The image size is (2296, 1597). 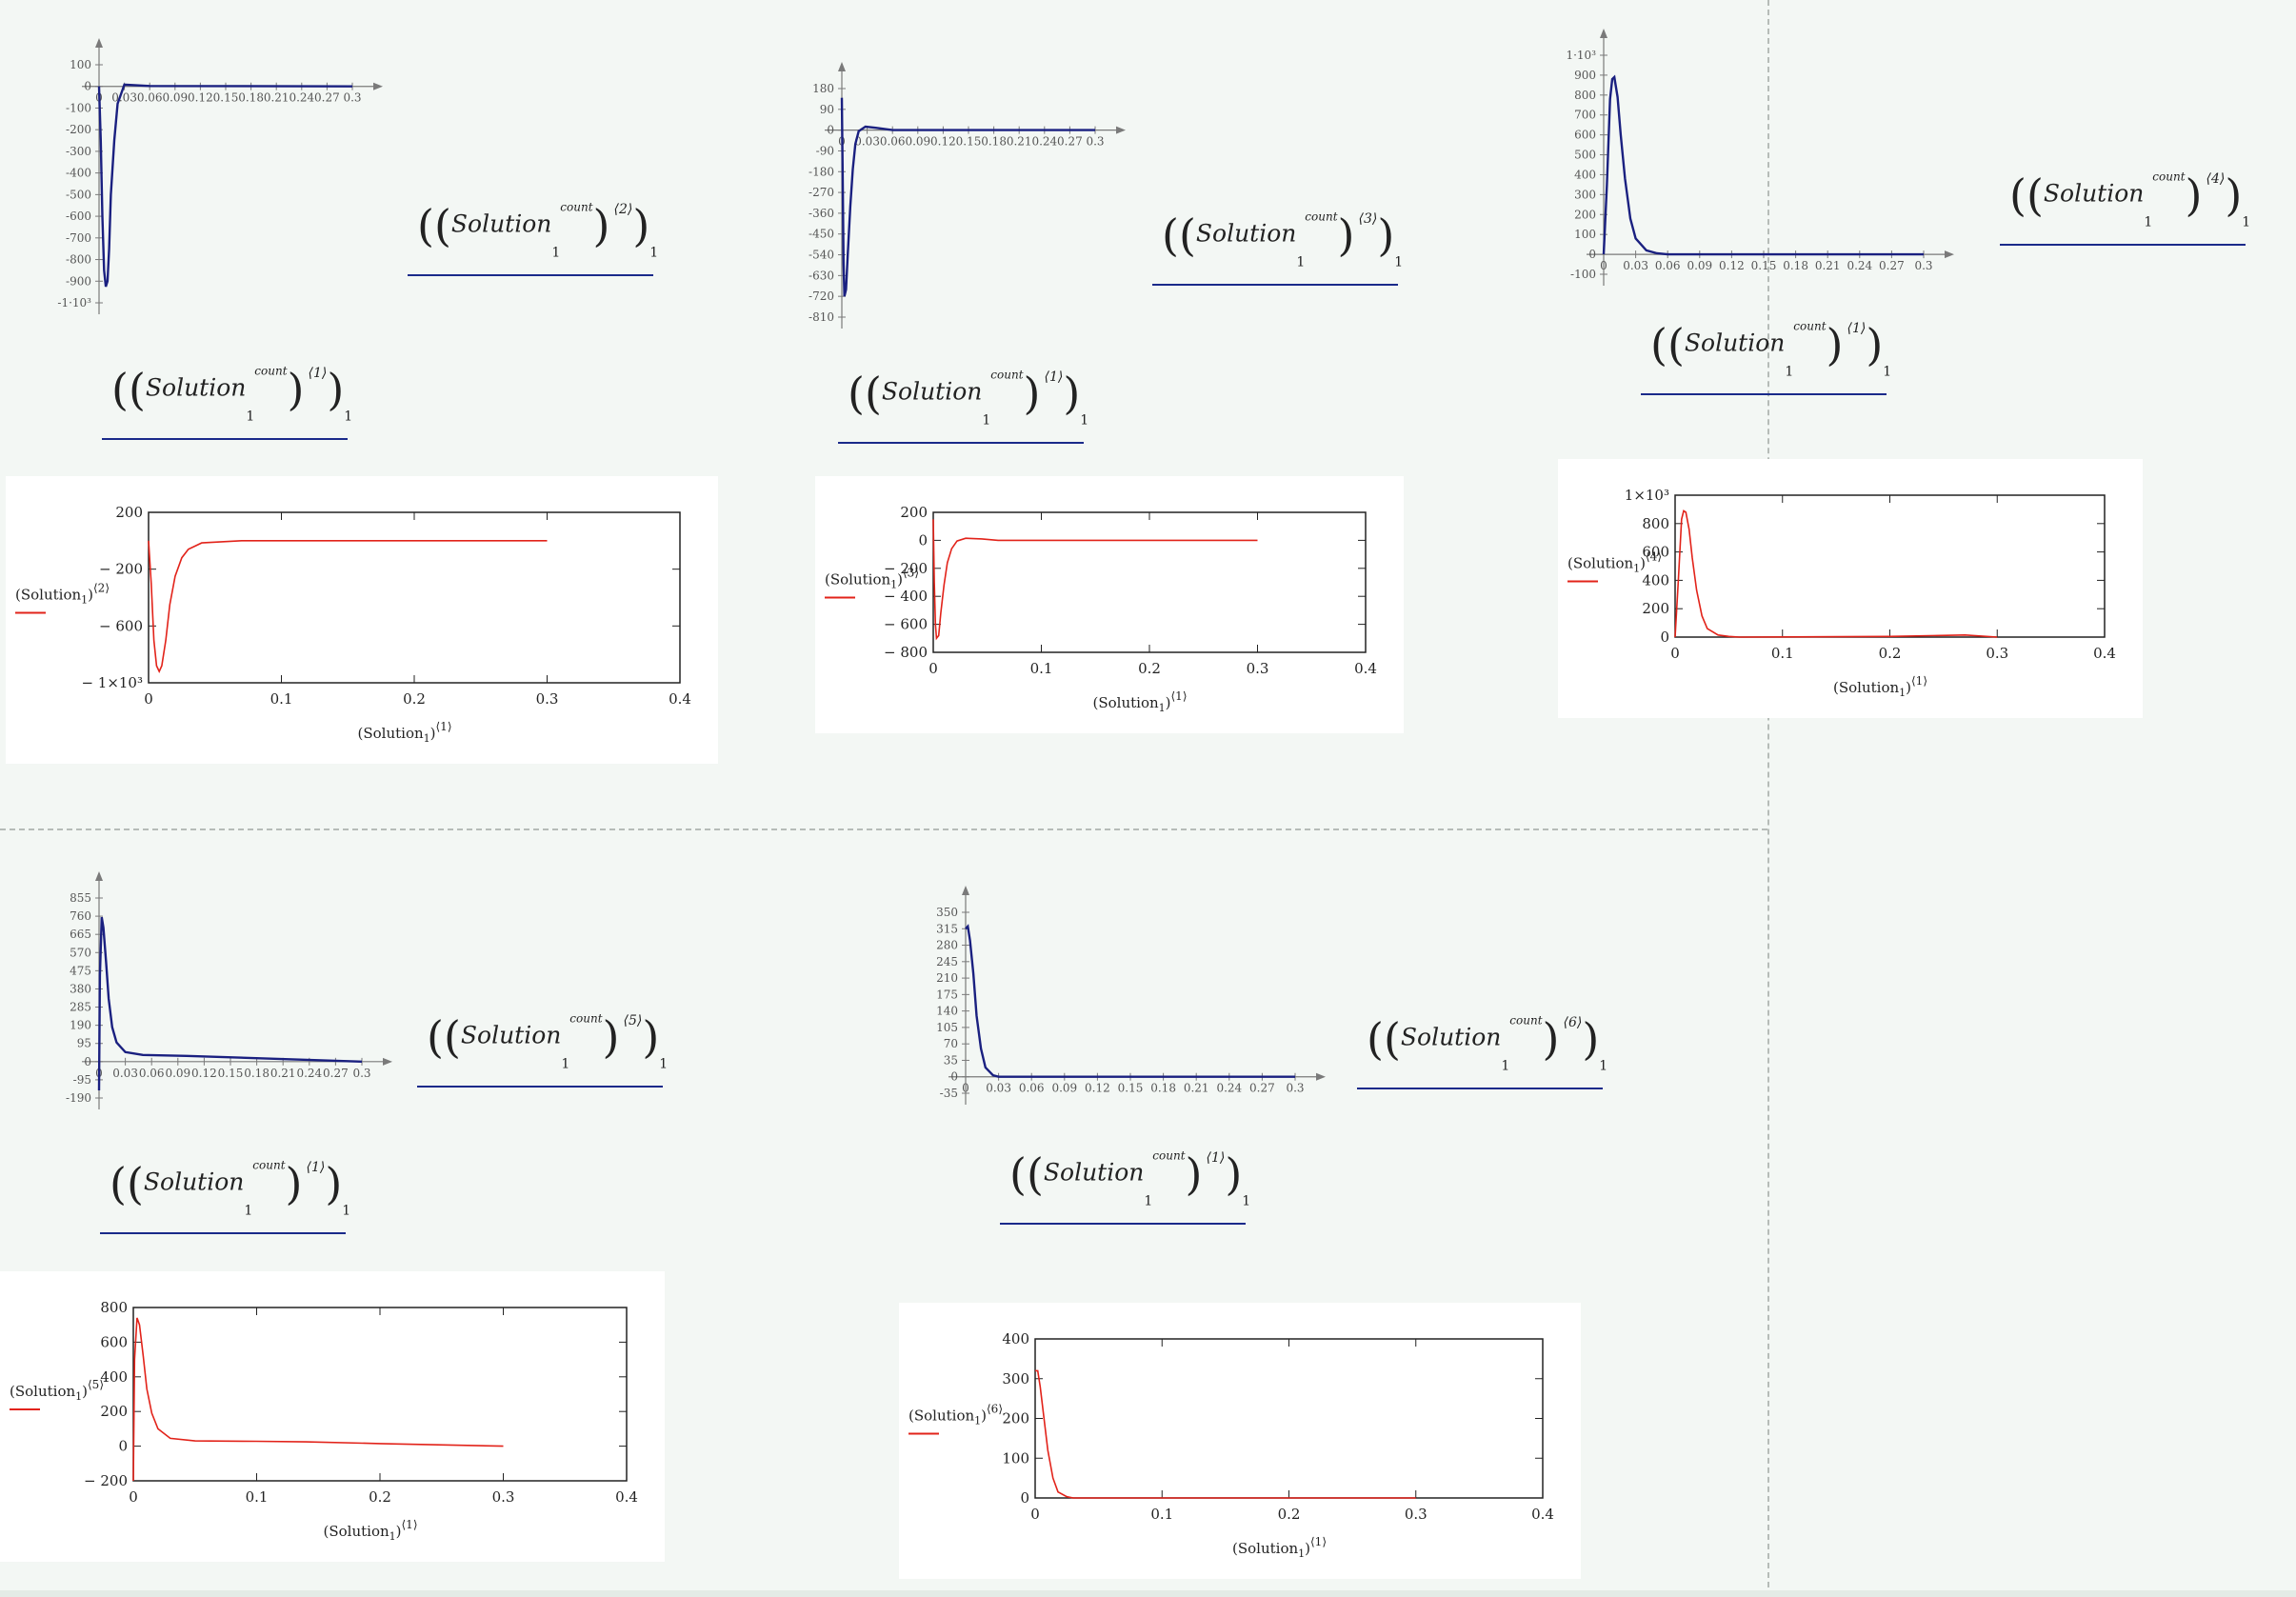 What do you see at coordinates (227, 397) in the screenshot?
I see `quick-plot-col2-x-expression: ((Solution1count) ⟨1⟩)1` at bounding box center [227, 397].